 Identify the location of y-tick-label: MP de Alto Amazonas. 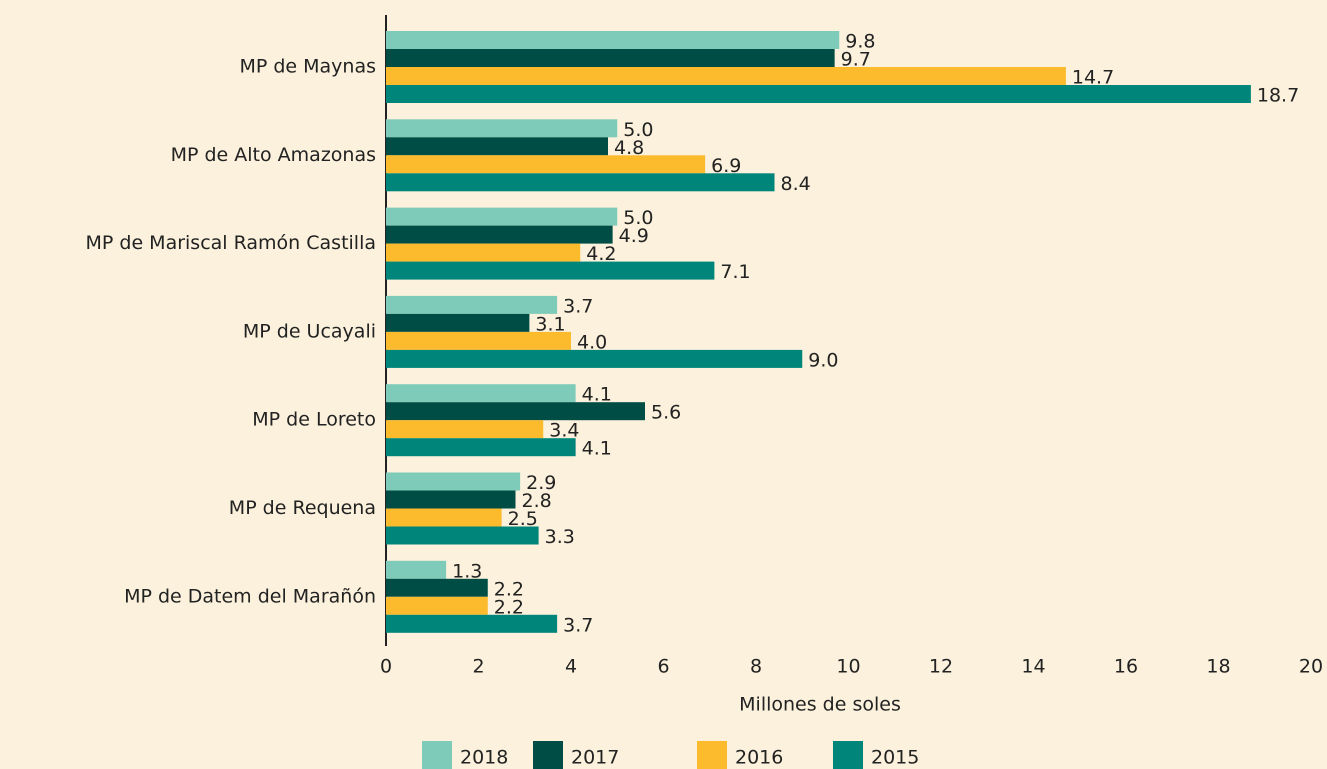
(273, 155).